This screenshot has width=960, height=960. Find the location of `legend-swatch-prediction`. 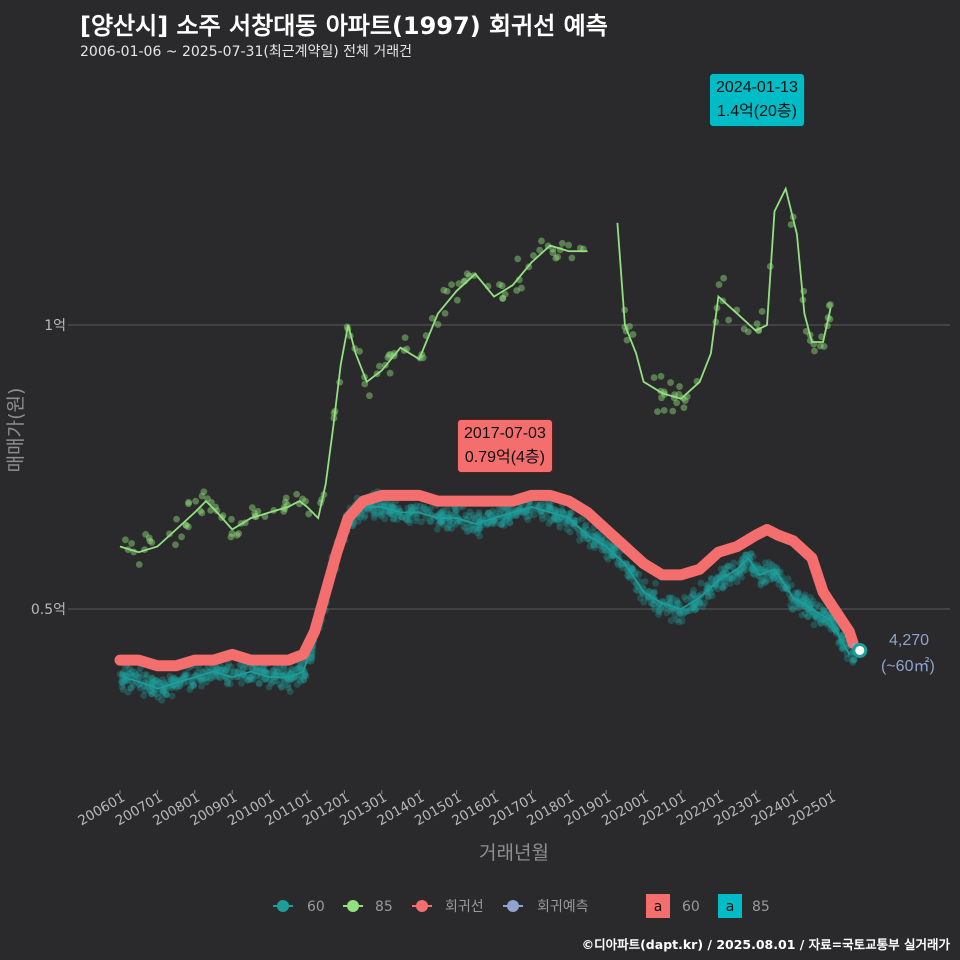

legend-swatch-prediction is located at coordinates (513, 906).